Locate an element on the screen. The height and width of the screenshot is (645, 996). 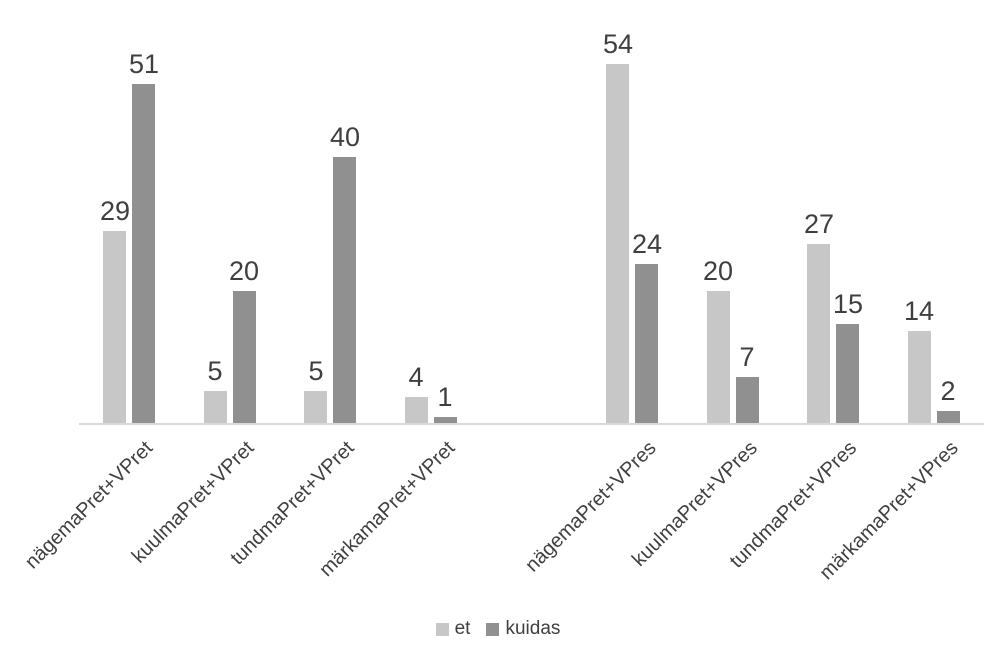
legend: et kuidas is located at coordinates (498, 629).